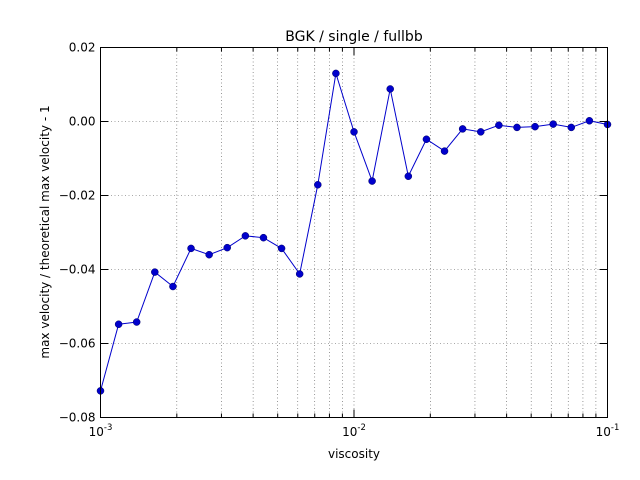 This screenshot has height=480, width=640. I want to click on x-tick-label-exponent: -2, so click(361, 428).